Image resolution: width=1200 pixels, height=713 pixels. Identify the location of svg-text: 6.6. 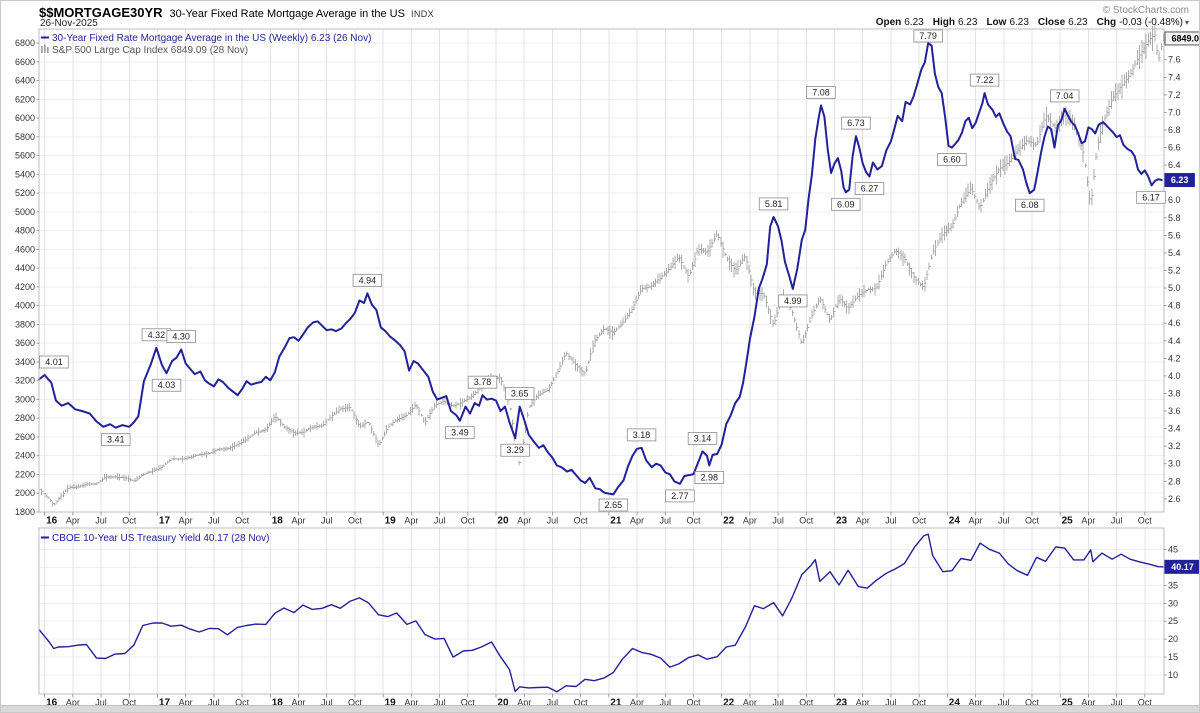
(1174, 148).